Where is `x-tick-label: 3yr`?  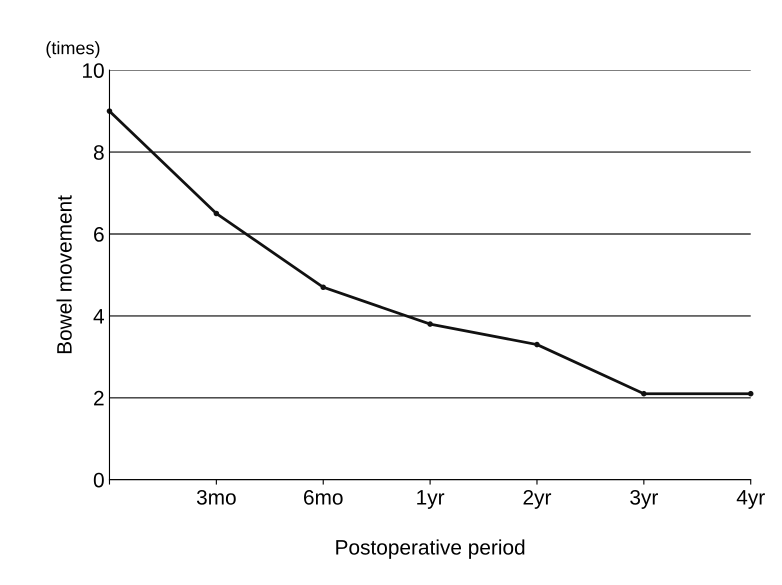 x-tick-label: 3yr is located at coordinates (644, 499).